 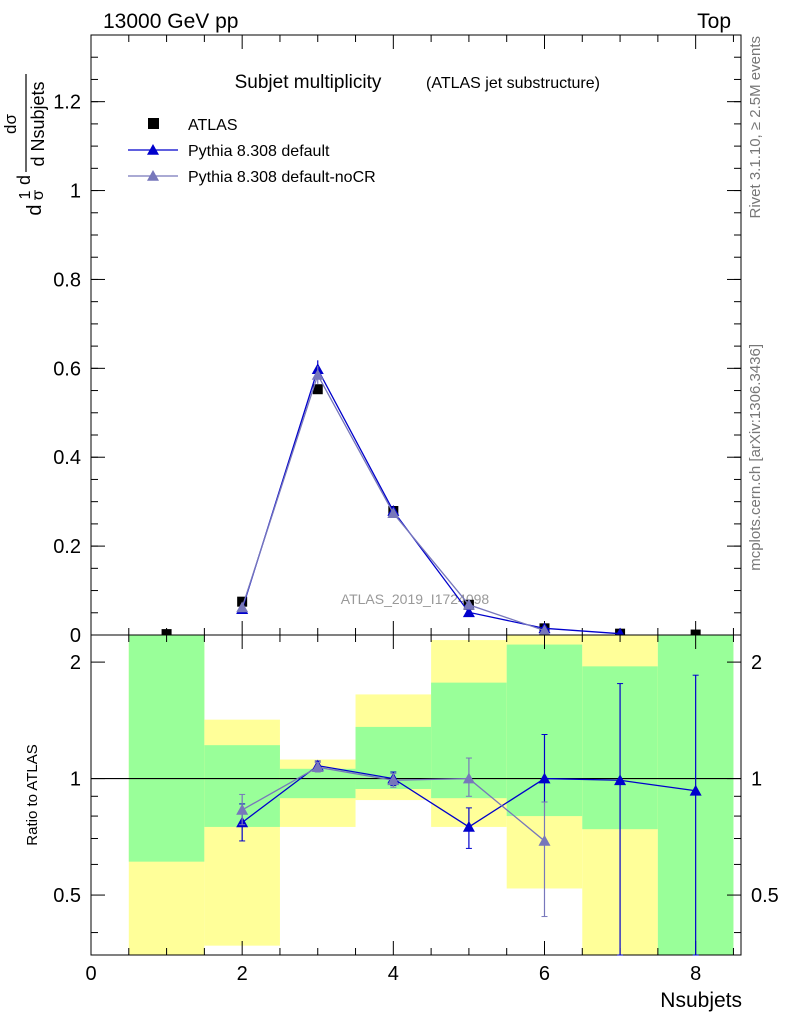 I want to click on x-tick-label: 4, so click(x=393, y=974).